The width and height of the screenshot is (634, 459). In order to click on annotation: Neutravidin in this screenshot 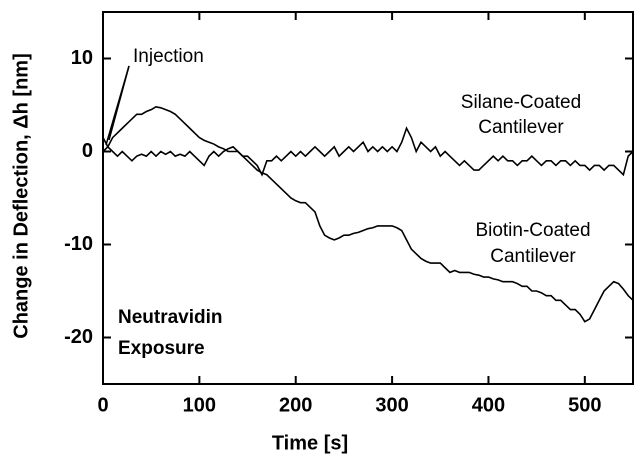, I will do `click(170, 317)`.